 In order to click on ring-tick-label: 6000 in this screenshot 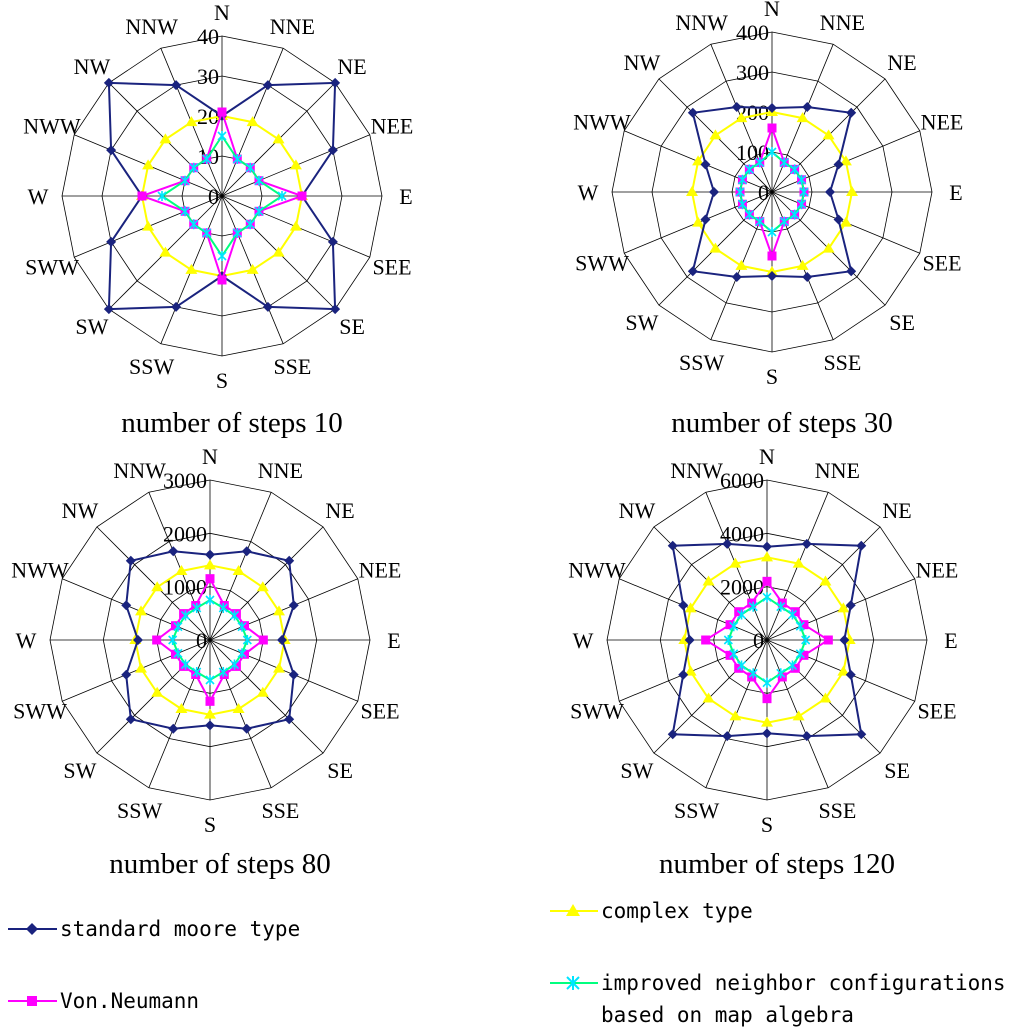, I will do `click(742, 480)`.